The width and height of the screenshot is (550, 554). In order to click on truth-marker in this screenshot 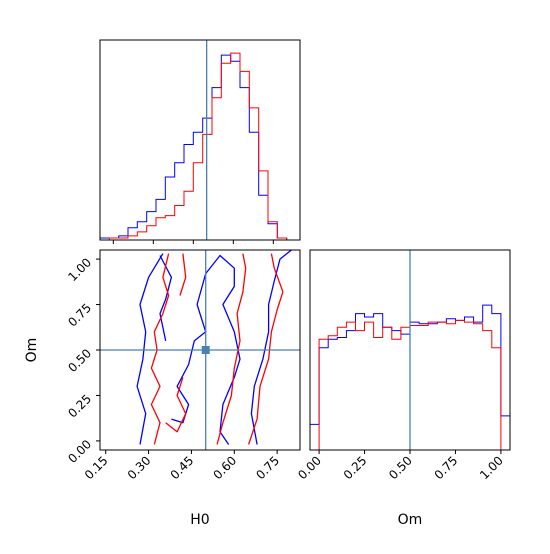, I will do `click(205, 350)`.